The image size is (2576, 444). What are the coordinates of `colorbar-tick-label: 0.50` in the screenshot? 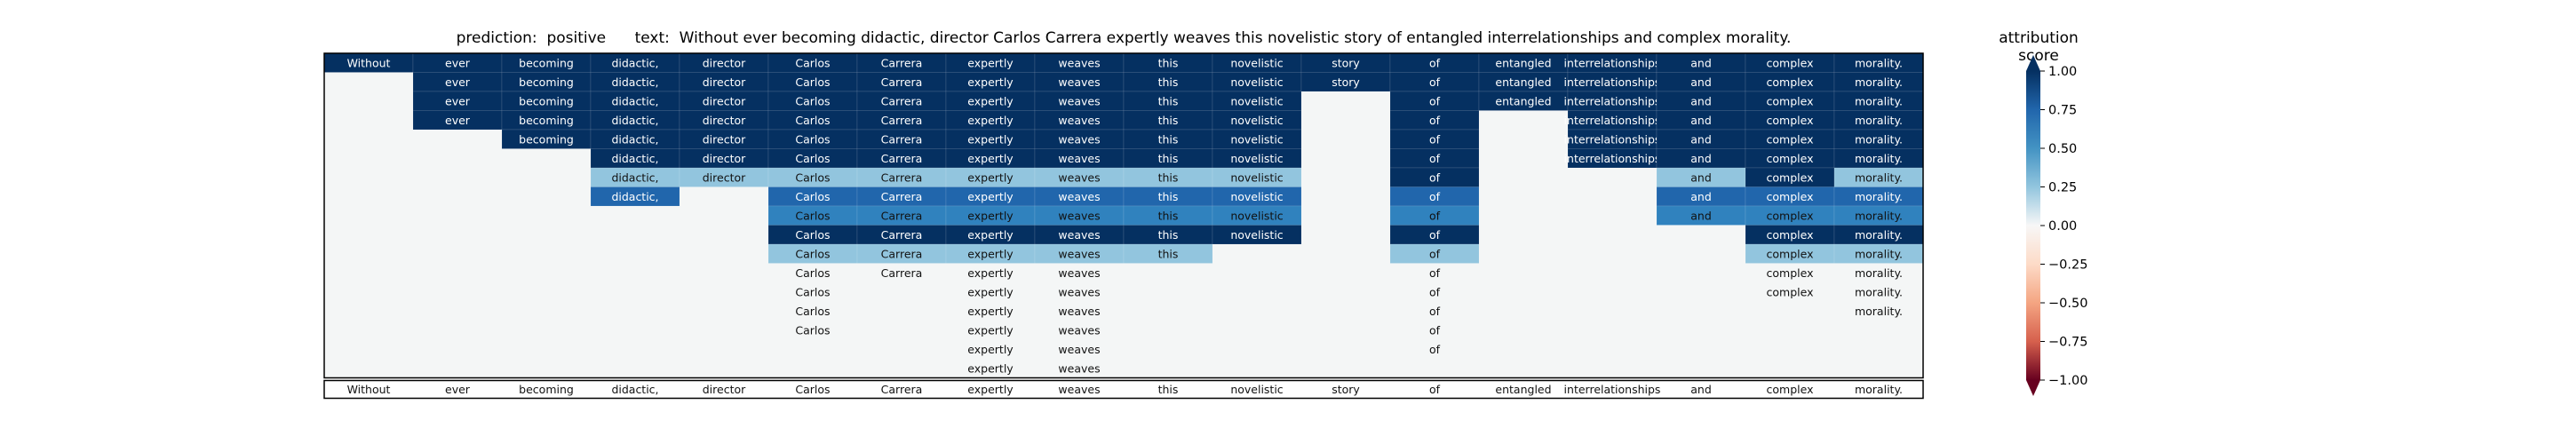 It's located at (2062, 149).